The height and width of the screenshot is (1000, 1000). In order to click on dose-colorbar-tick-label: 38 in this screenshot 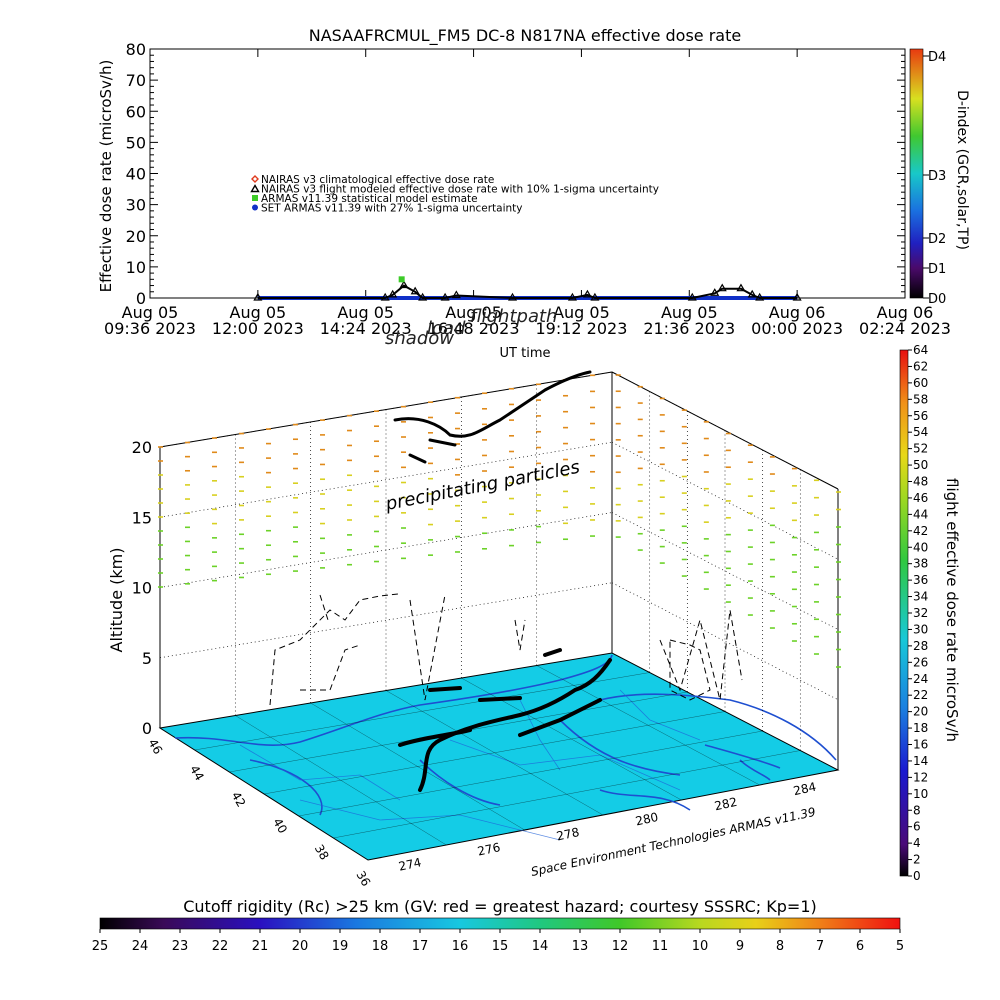, I will do `click(920, 564)`.